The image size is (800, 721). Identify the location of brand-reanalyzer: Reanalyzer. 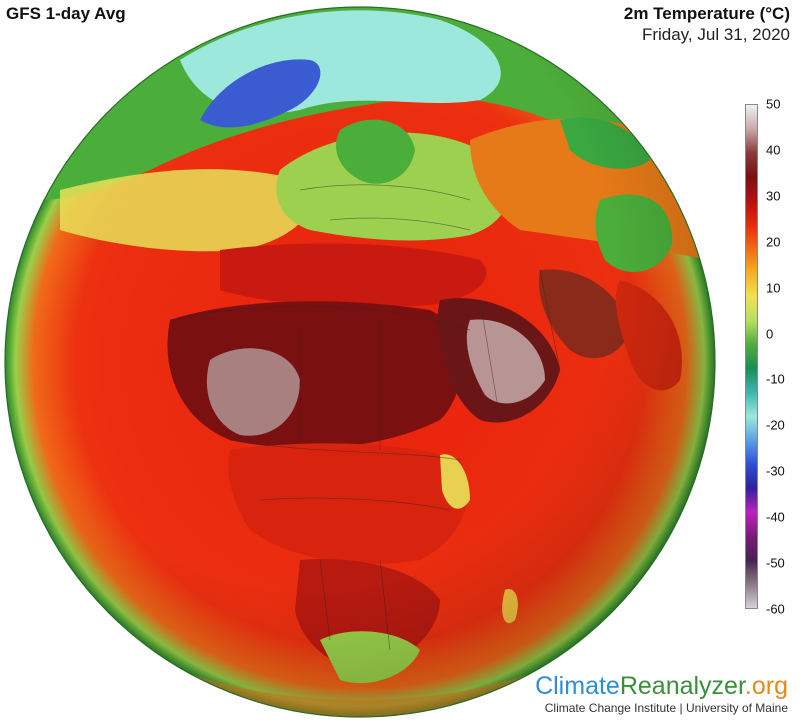
(682, 686).